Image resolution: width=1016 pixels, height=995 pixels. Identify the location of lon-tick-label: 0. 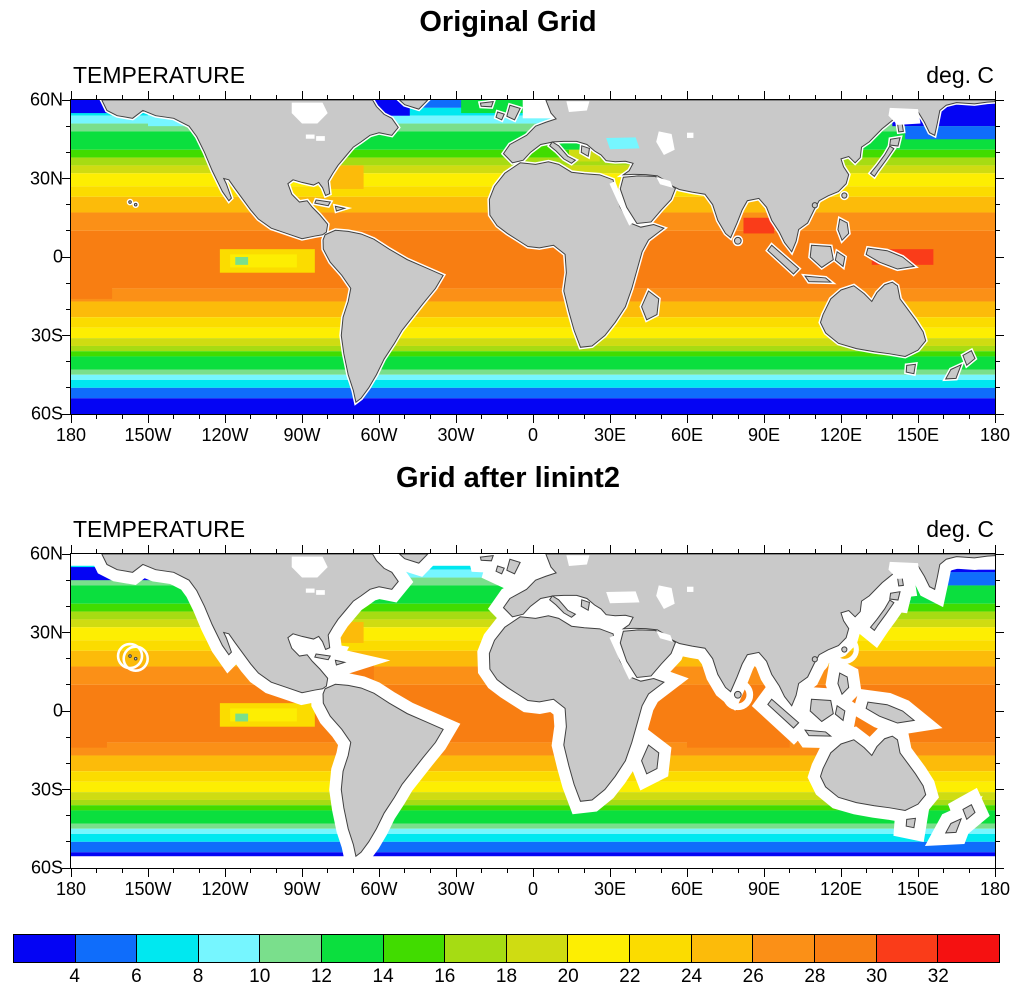
(533, 889).